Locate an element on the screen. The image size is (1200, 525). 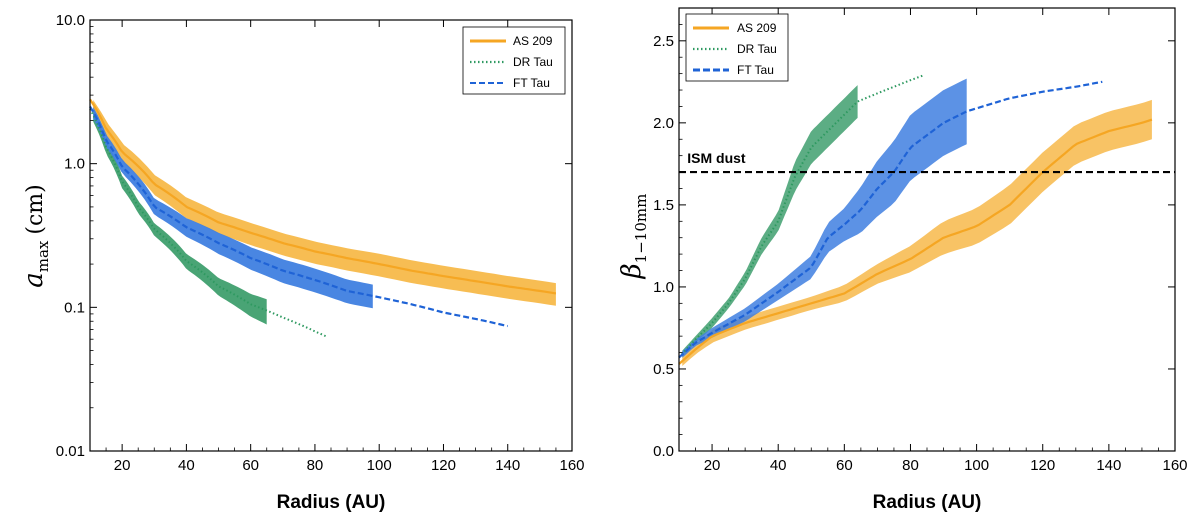
line-fttau is located at coordinates (298, 216).